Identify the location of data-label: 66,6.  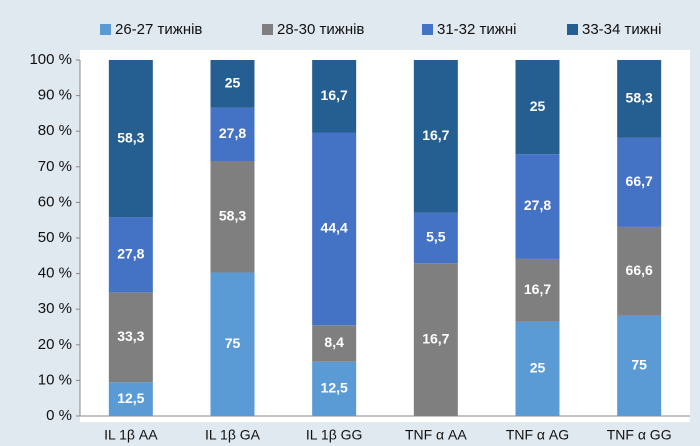
(639, 270).